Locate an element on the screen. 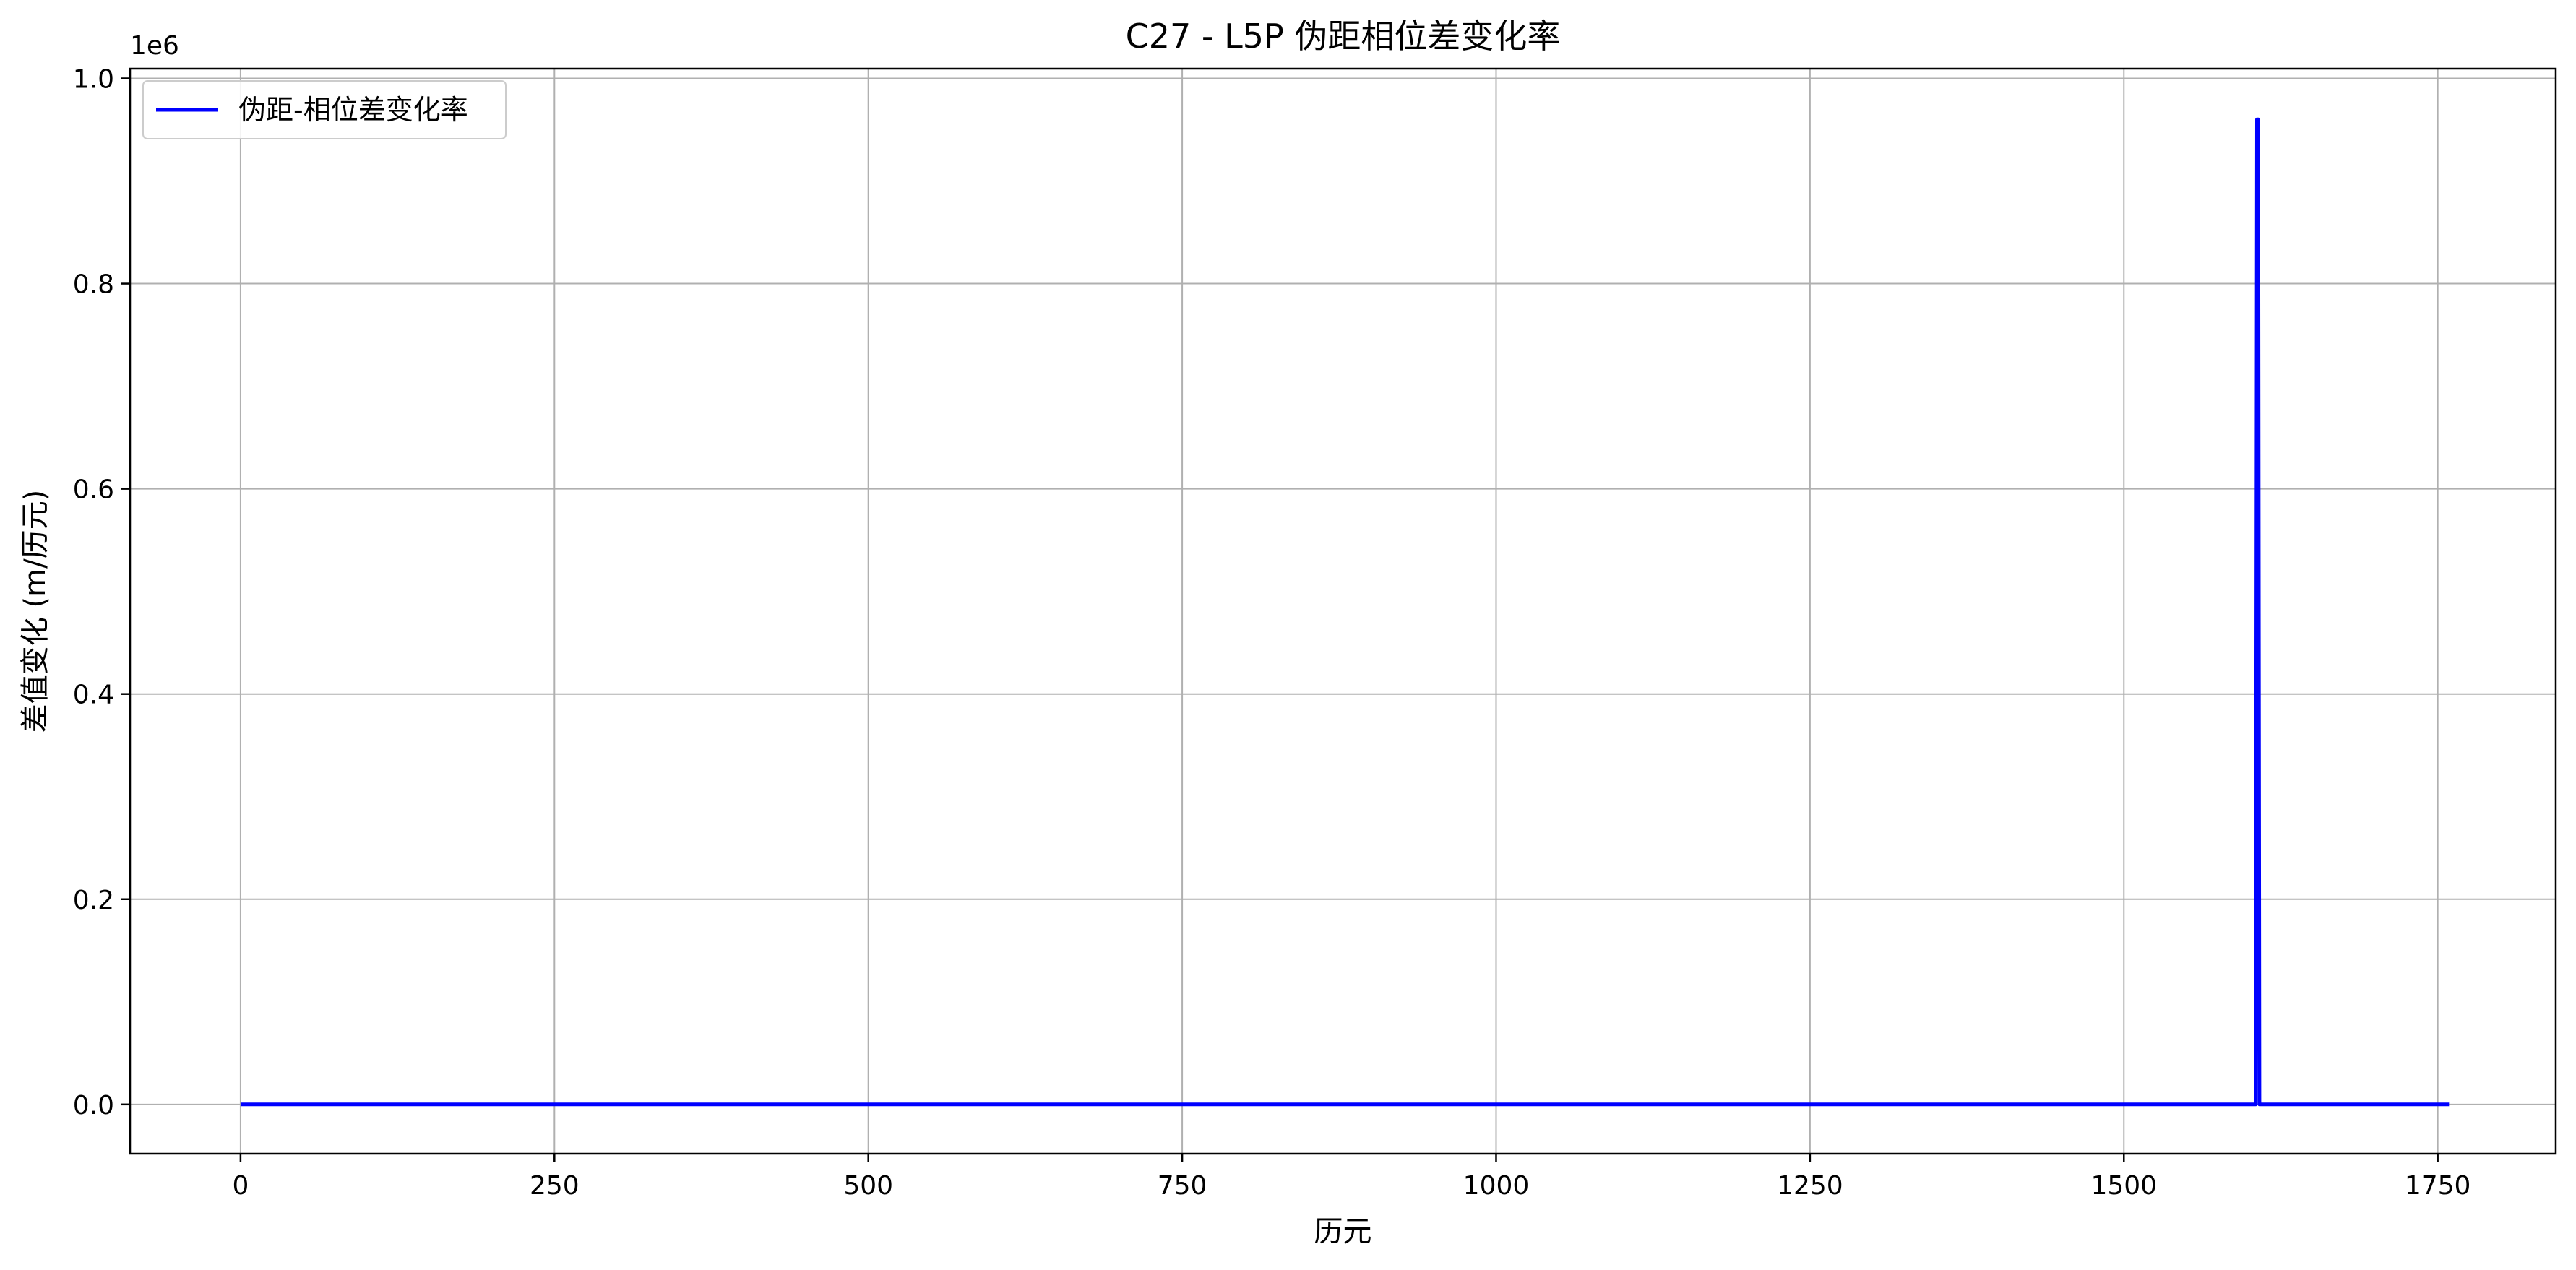 This screenshot has height=1270, width=2576. y-axis-offset-label: 1e6 is located at coordinates (154, 46).